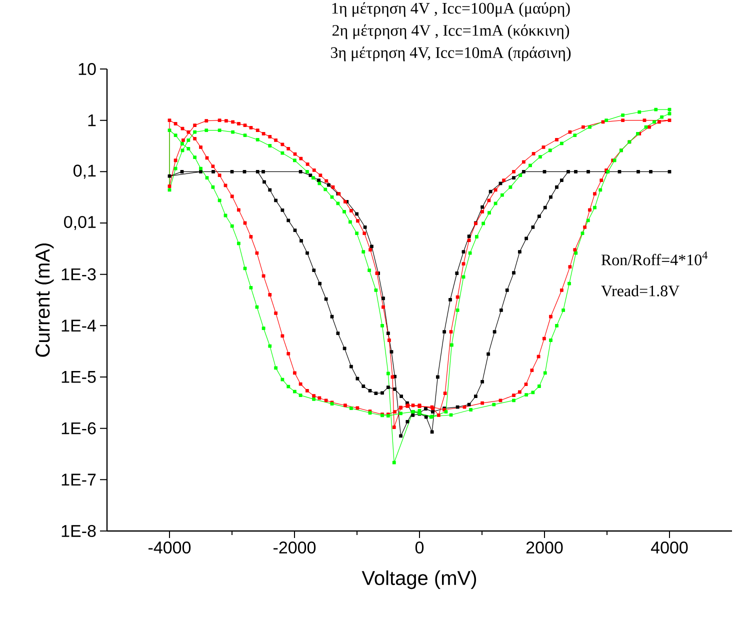 The image size is (737, 617). I want to click on annotation: Vread=1.8V, so click(640, 290).